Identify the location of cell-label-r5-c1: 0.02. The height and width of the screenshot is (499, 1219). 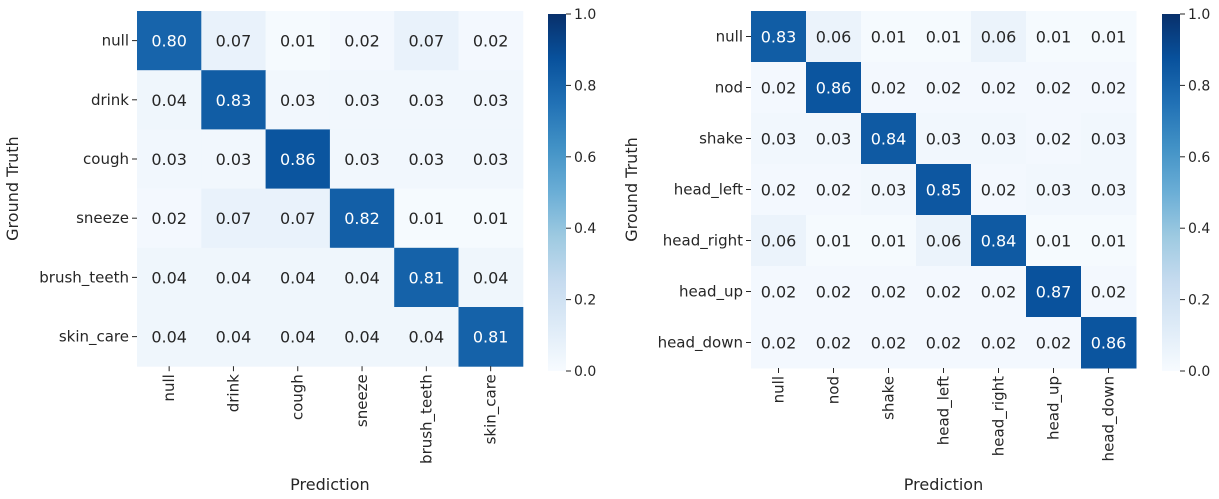
(834, 292).